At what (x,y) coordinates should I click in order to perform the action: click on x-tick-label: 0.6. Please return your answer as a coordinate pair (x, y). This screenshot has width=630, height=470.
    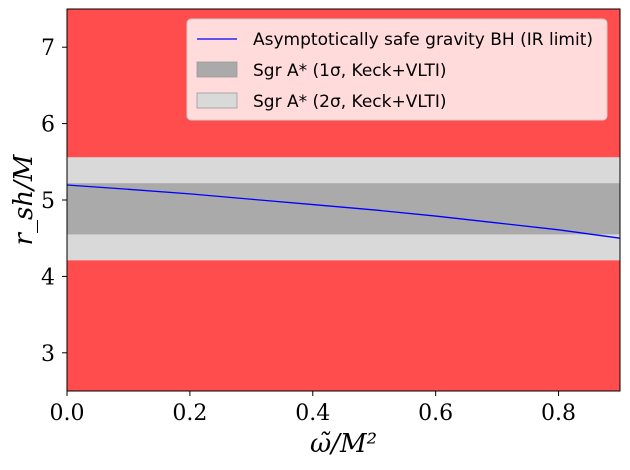
    Looking at the image, I should click on (435, 413).